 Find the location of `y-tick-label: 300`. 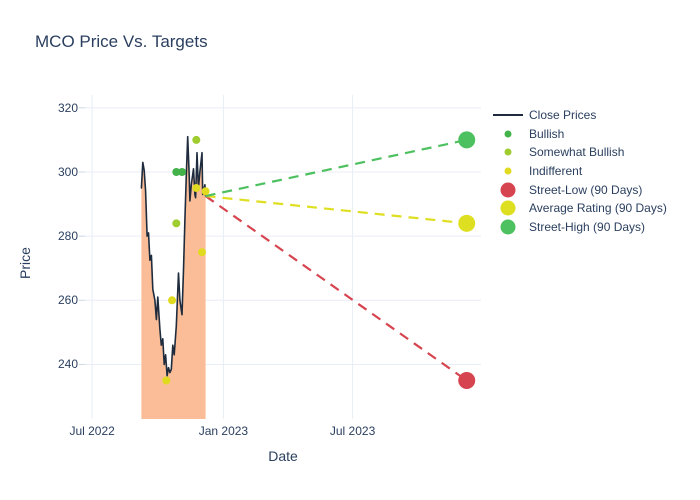

y-tick-label: 300 is located at coordinates (67, 171).